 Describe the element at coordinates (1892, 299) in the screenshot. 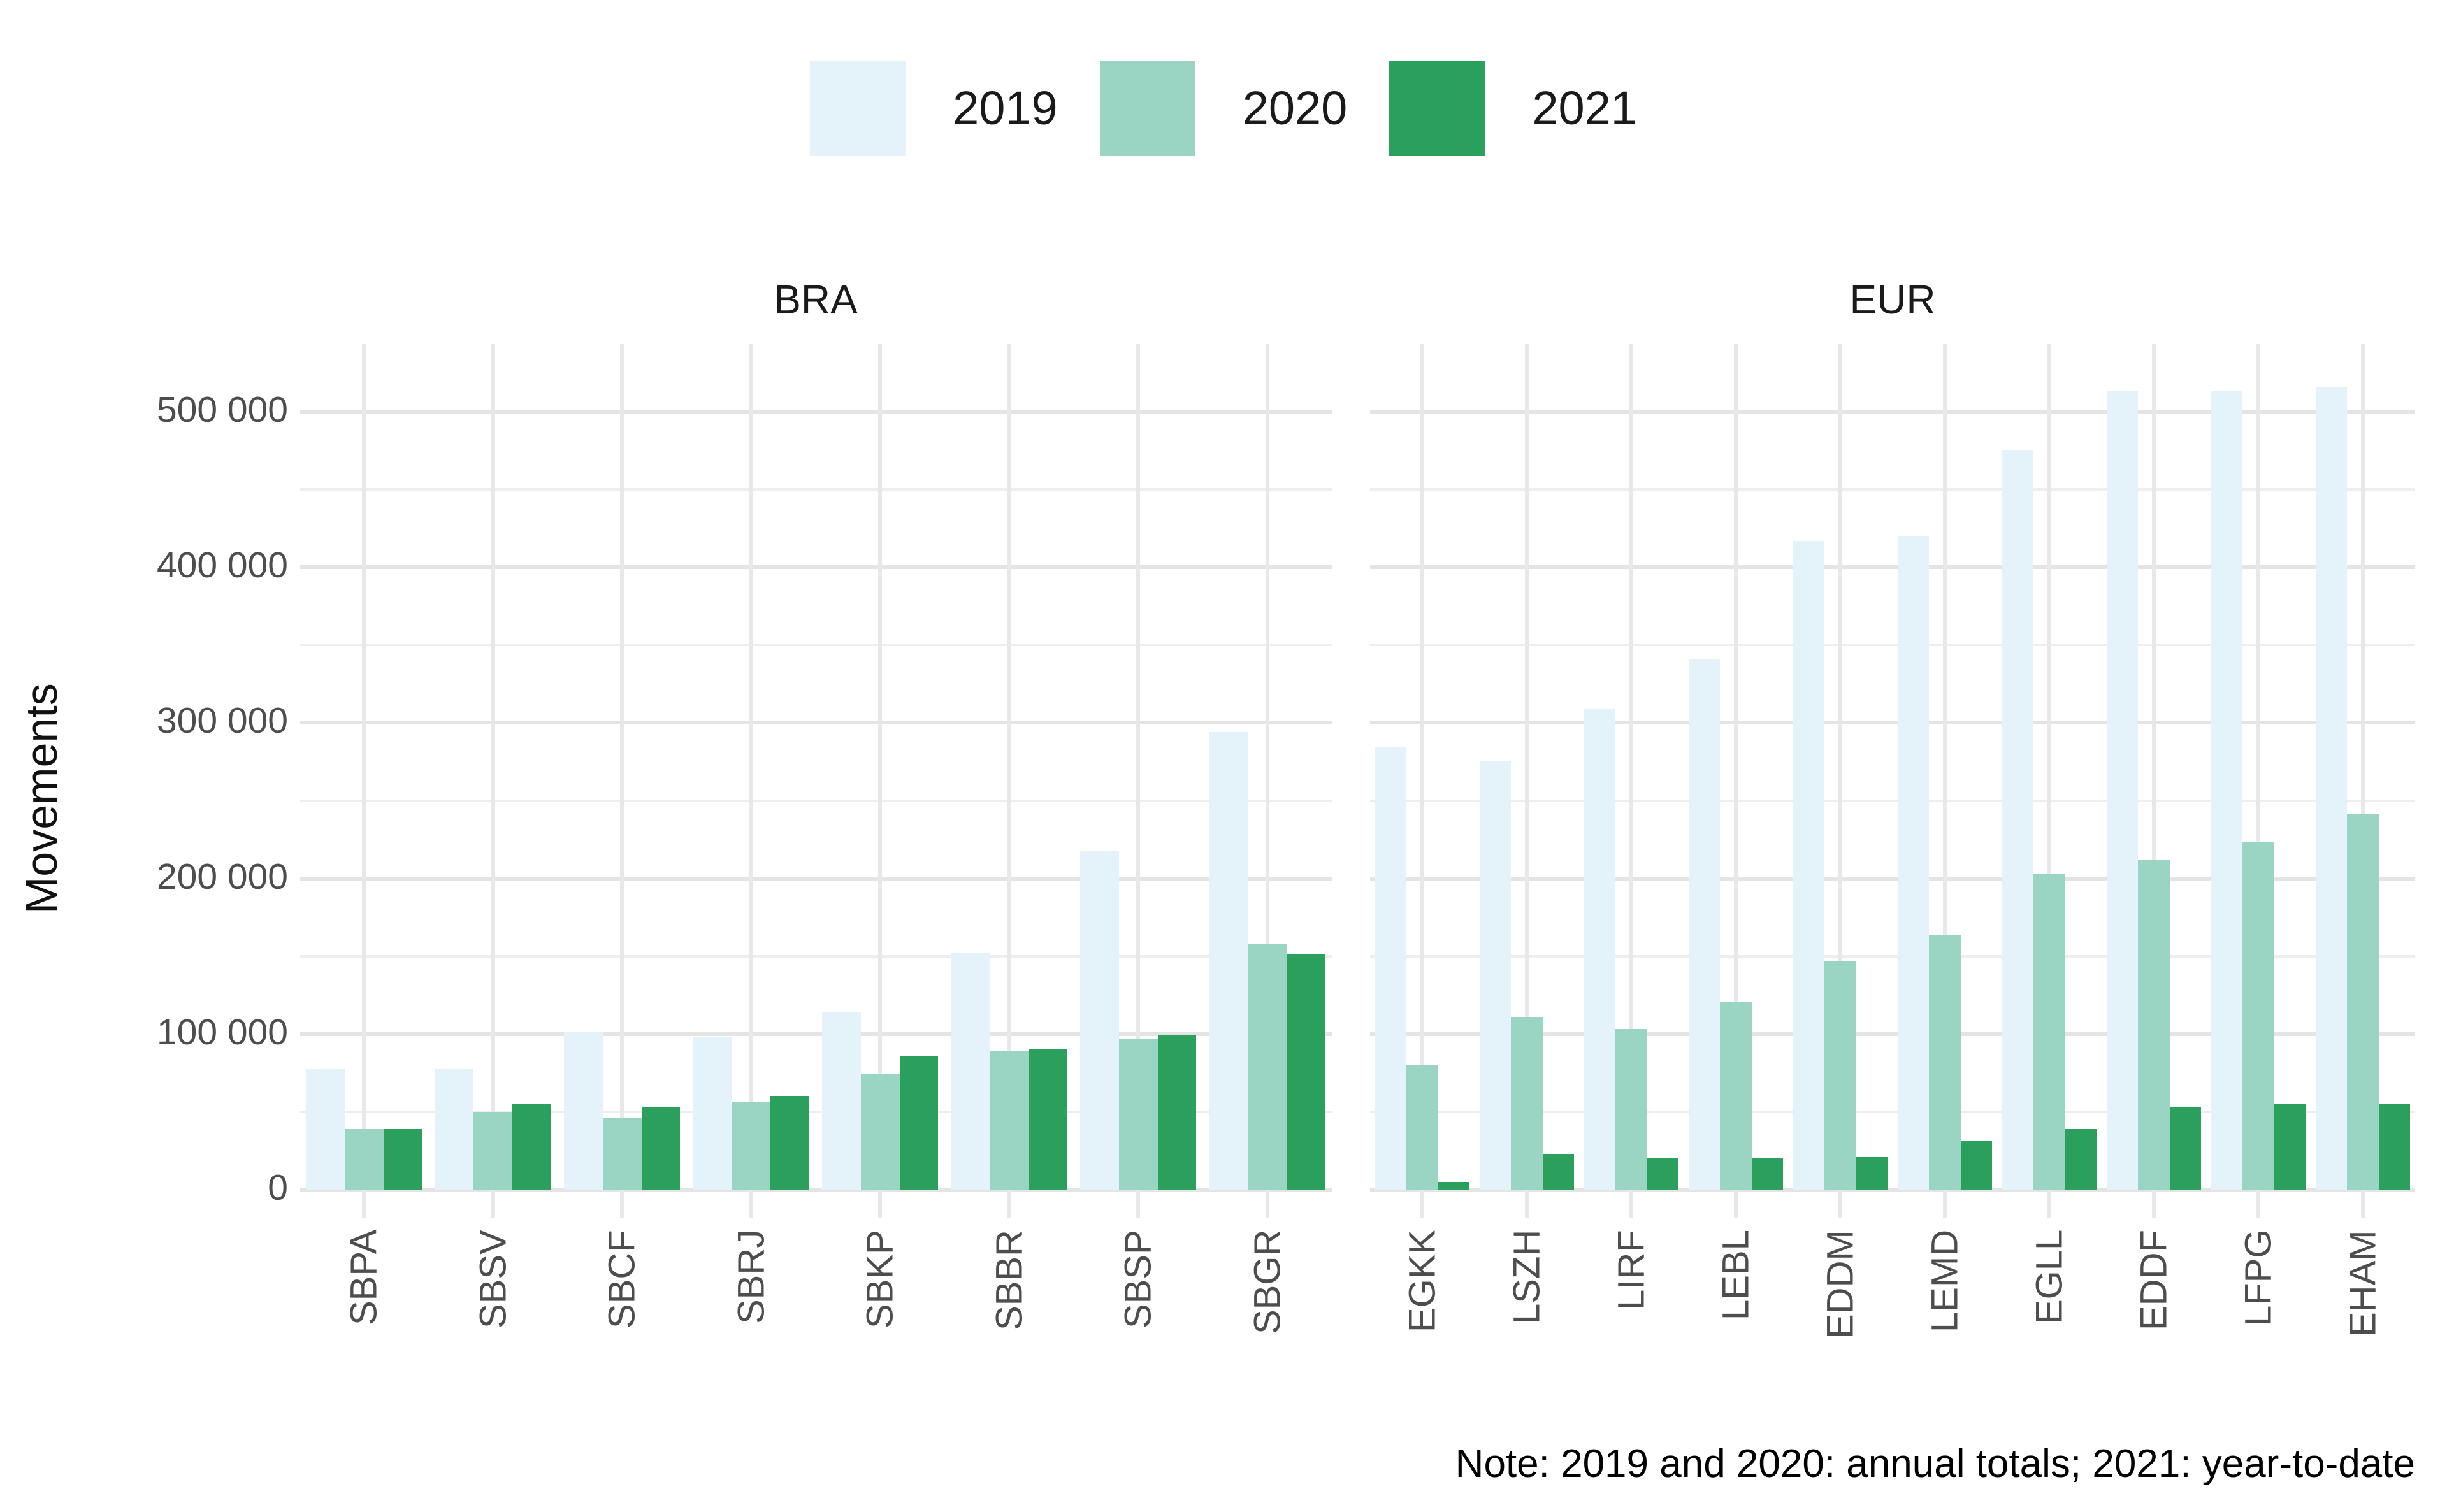

I see `facet-title-eur: EUR` at that location.